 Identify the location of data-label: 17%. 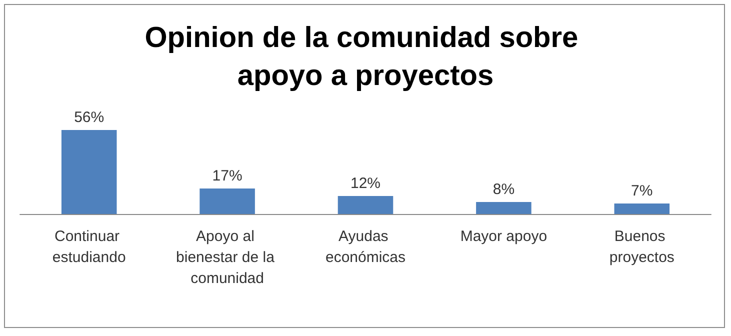
(227, 176).